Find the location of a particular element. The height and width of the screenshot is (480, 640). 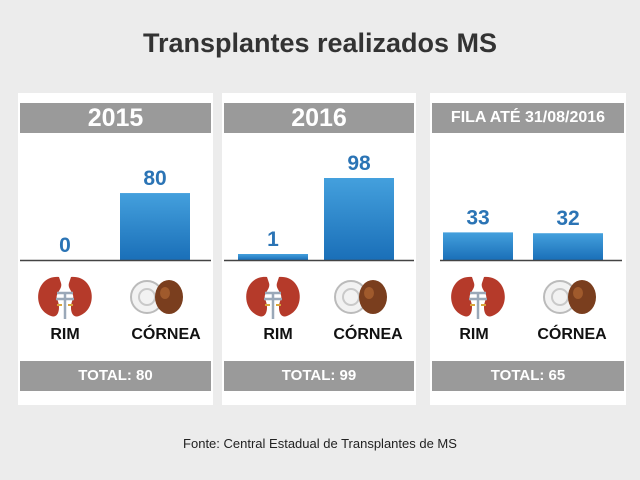

bar-chart: 33 32 is located at coordinates (531, 234).